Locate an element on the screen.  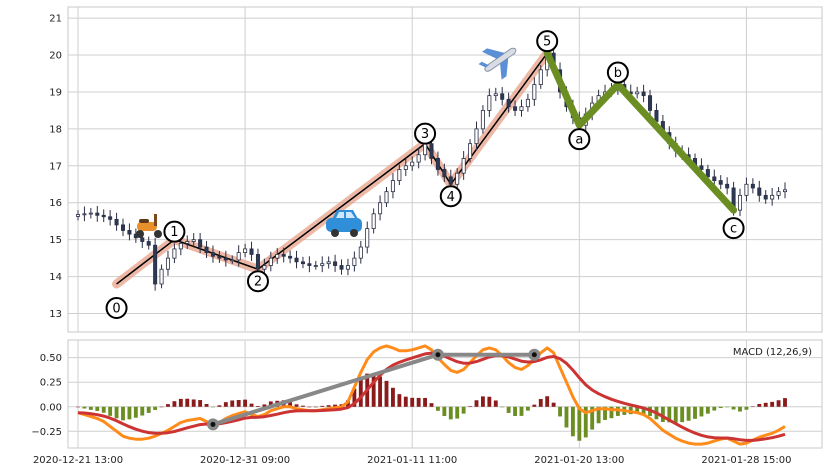
price-y-tick-label: 16 is located at coordinates (55, 203).